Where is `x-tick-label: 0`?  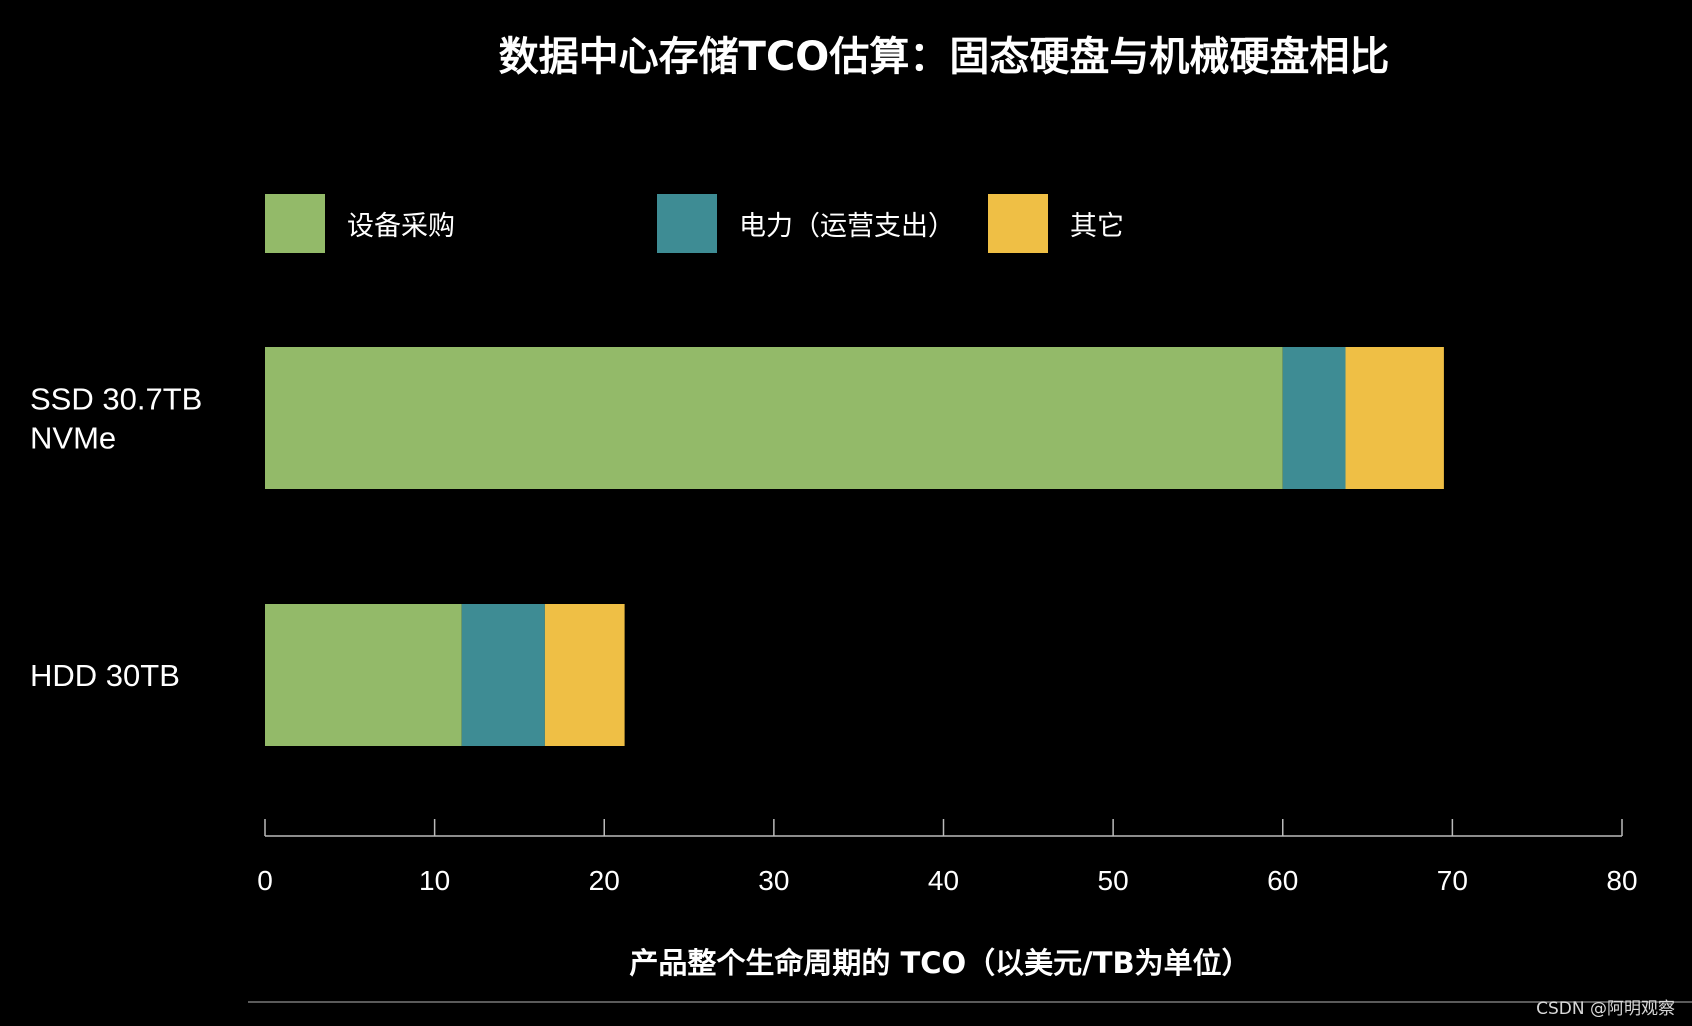
x-tick-label: 0 is located at coordinates (265, 880).